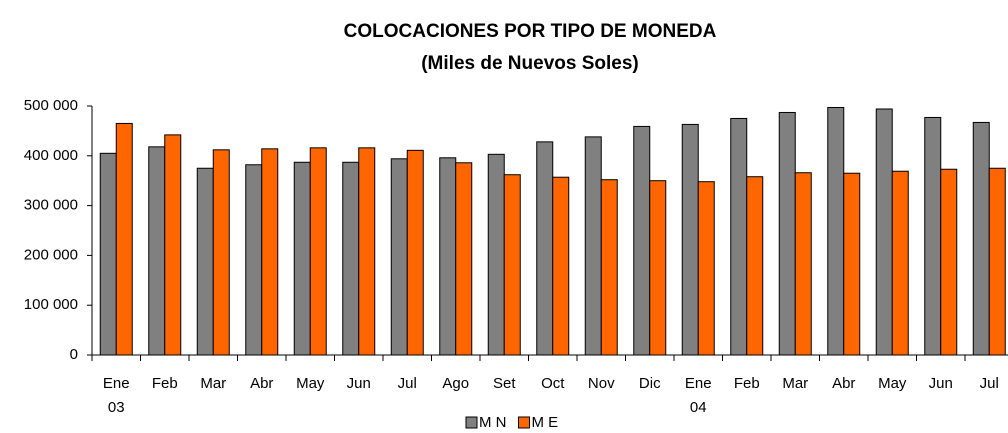 The width and height of the screenshot is (1008, 433). What do you see at coordinates (51, 205) in the screenshot?
I see `y-tick-label: 300 000` at bounding box center [51, 205].